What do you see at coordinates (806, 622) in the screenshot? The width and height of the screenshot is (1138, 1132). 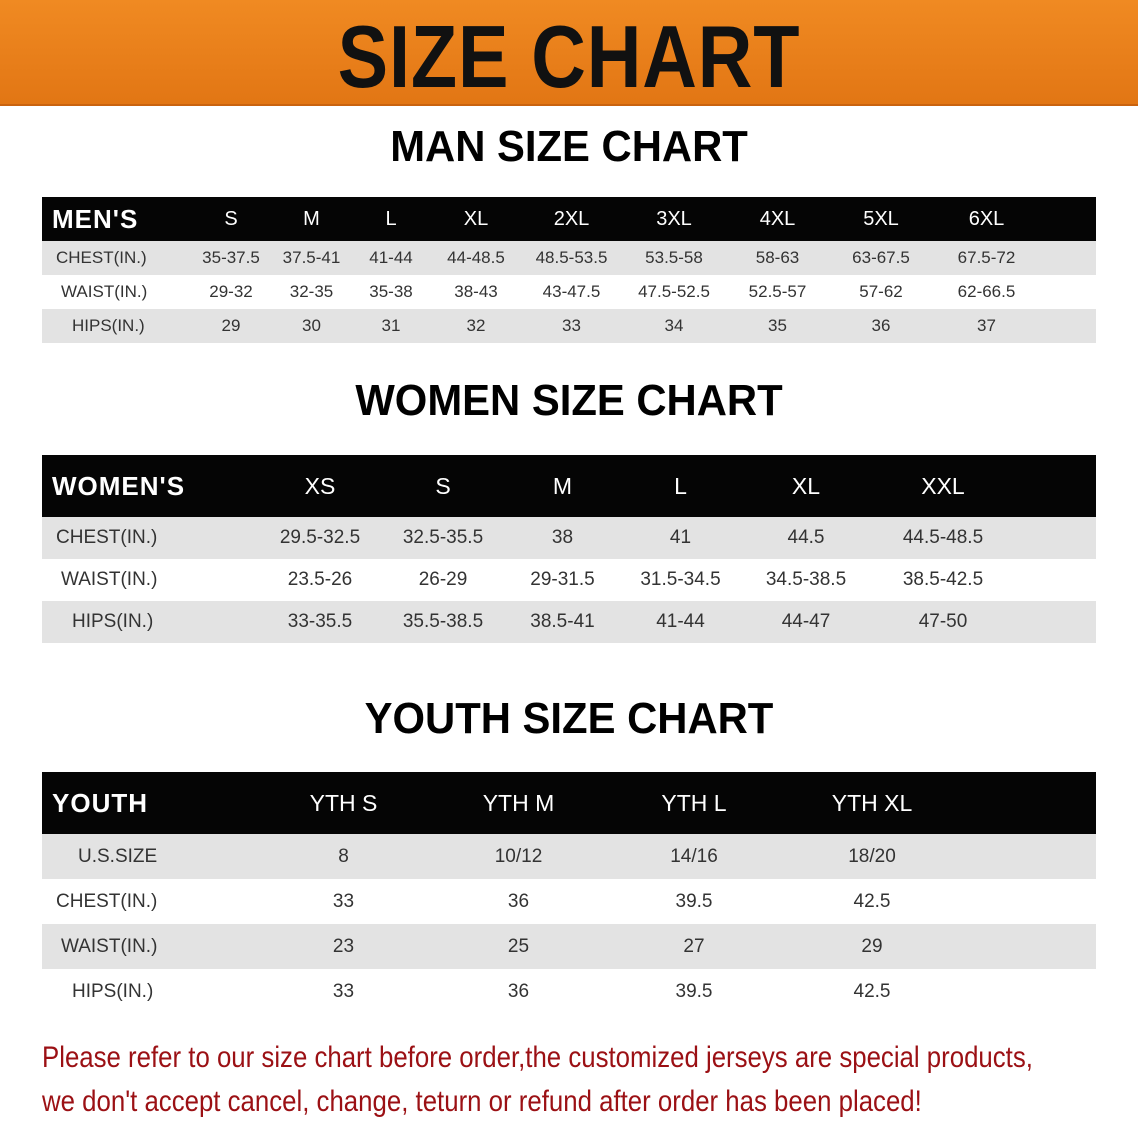 I see `table-cell: 44-47` at bounding box center [806, 622].